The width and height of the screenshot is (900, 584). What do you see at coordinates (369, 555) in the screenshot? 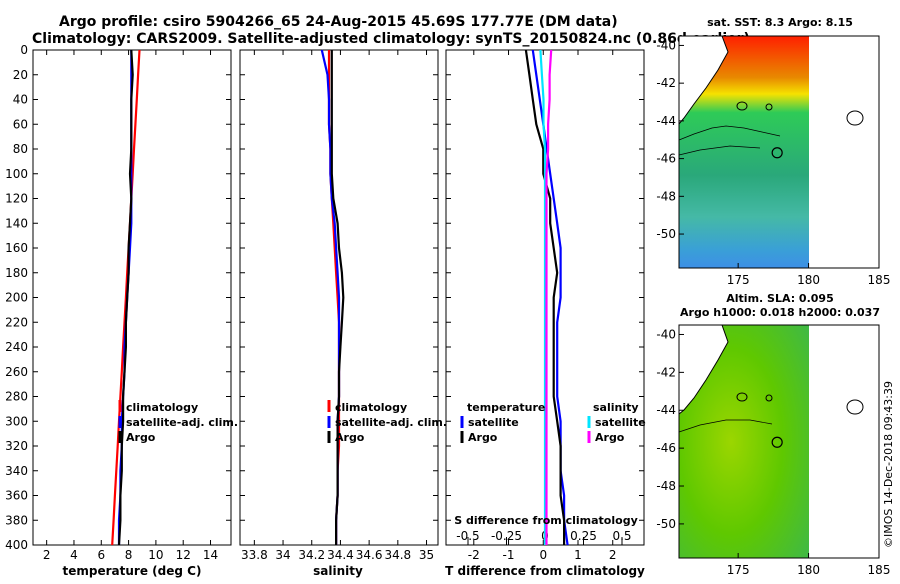
I see `x-tick-label: 34.6` at bounding box center [369, 555].